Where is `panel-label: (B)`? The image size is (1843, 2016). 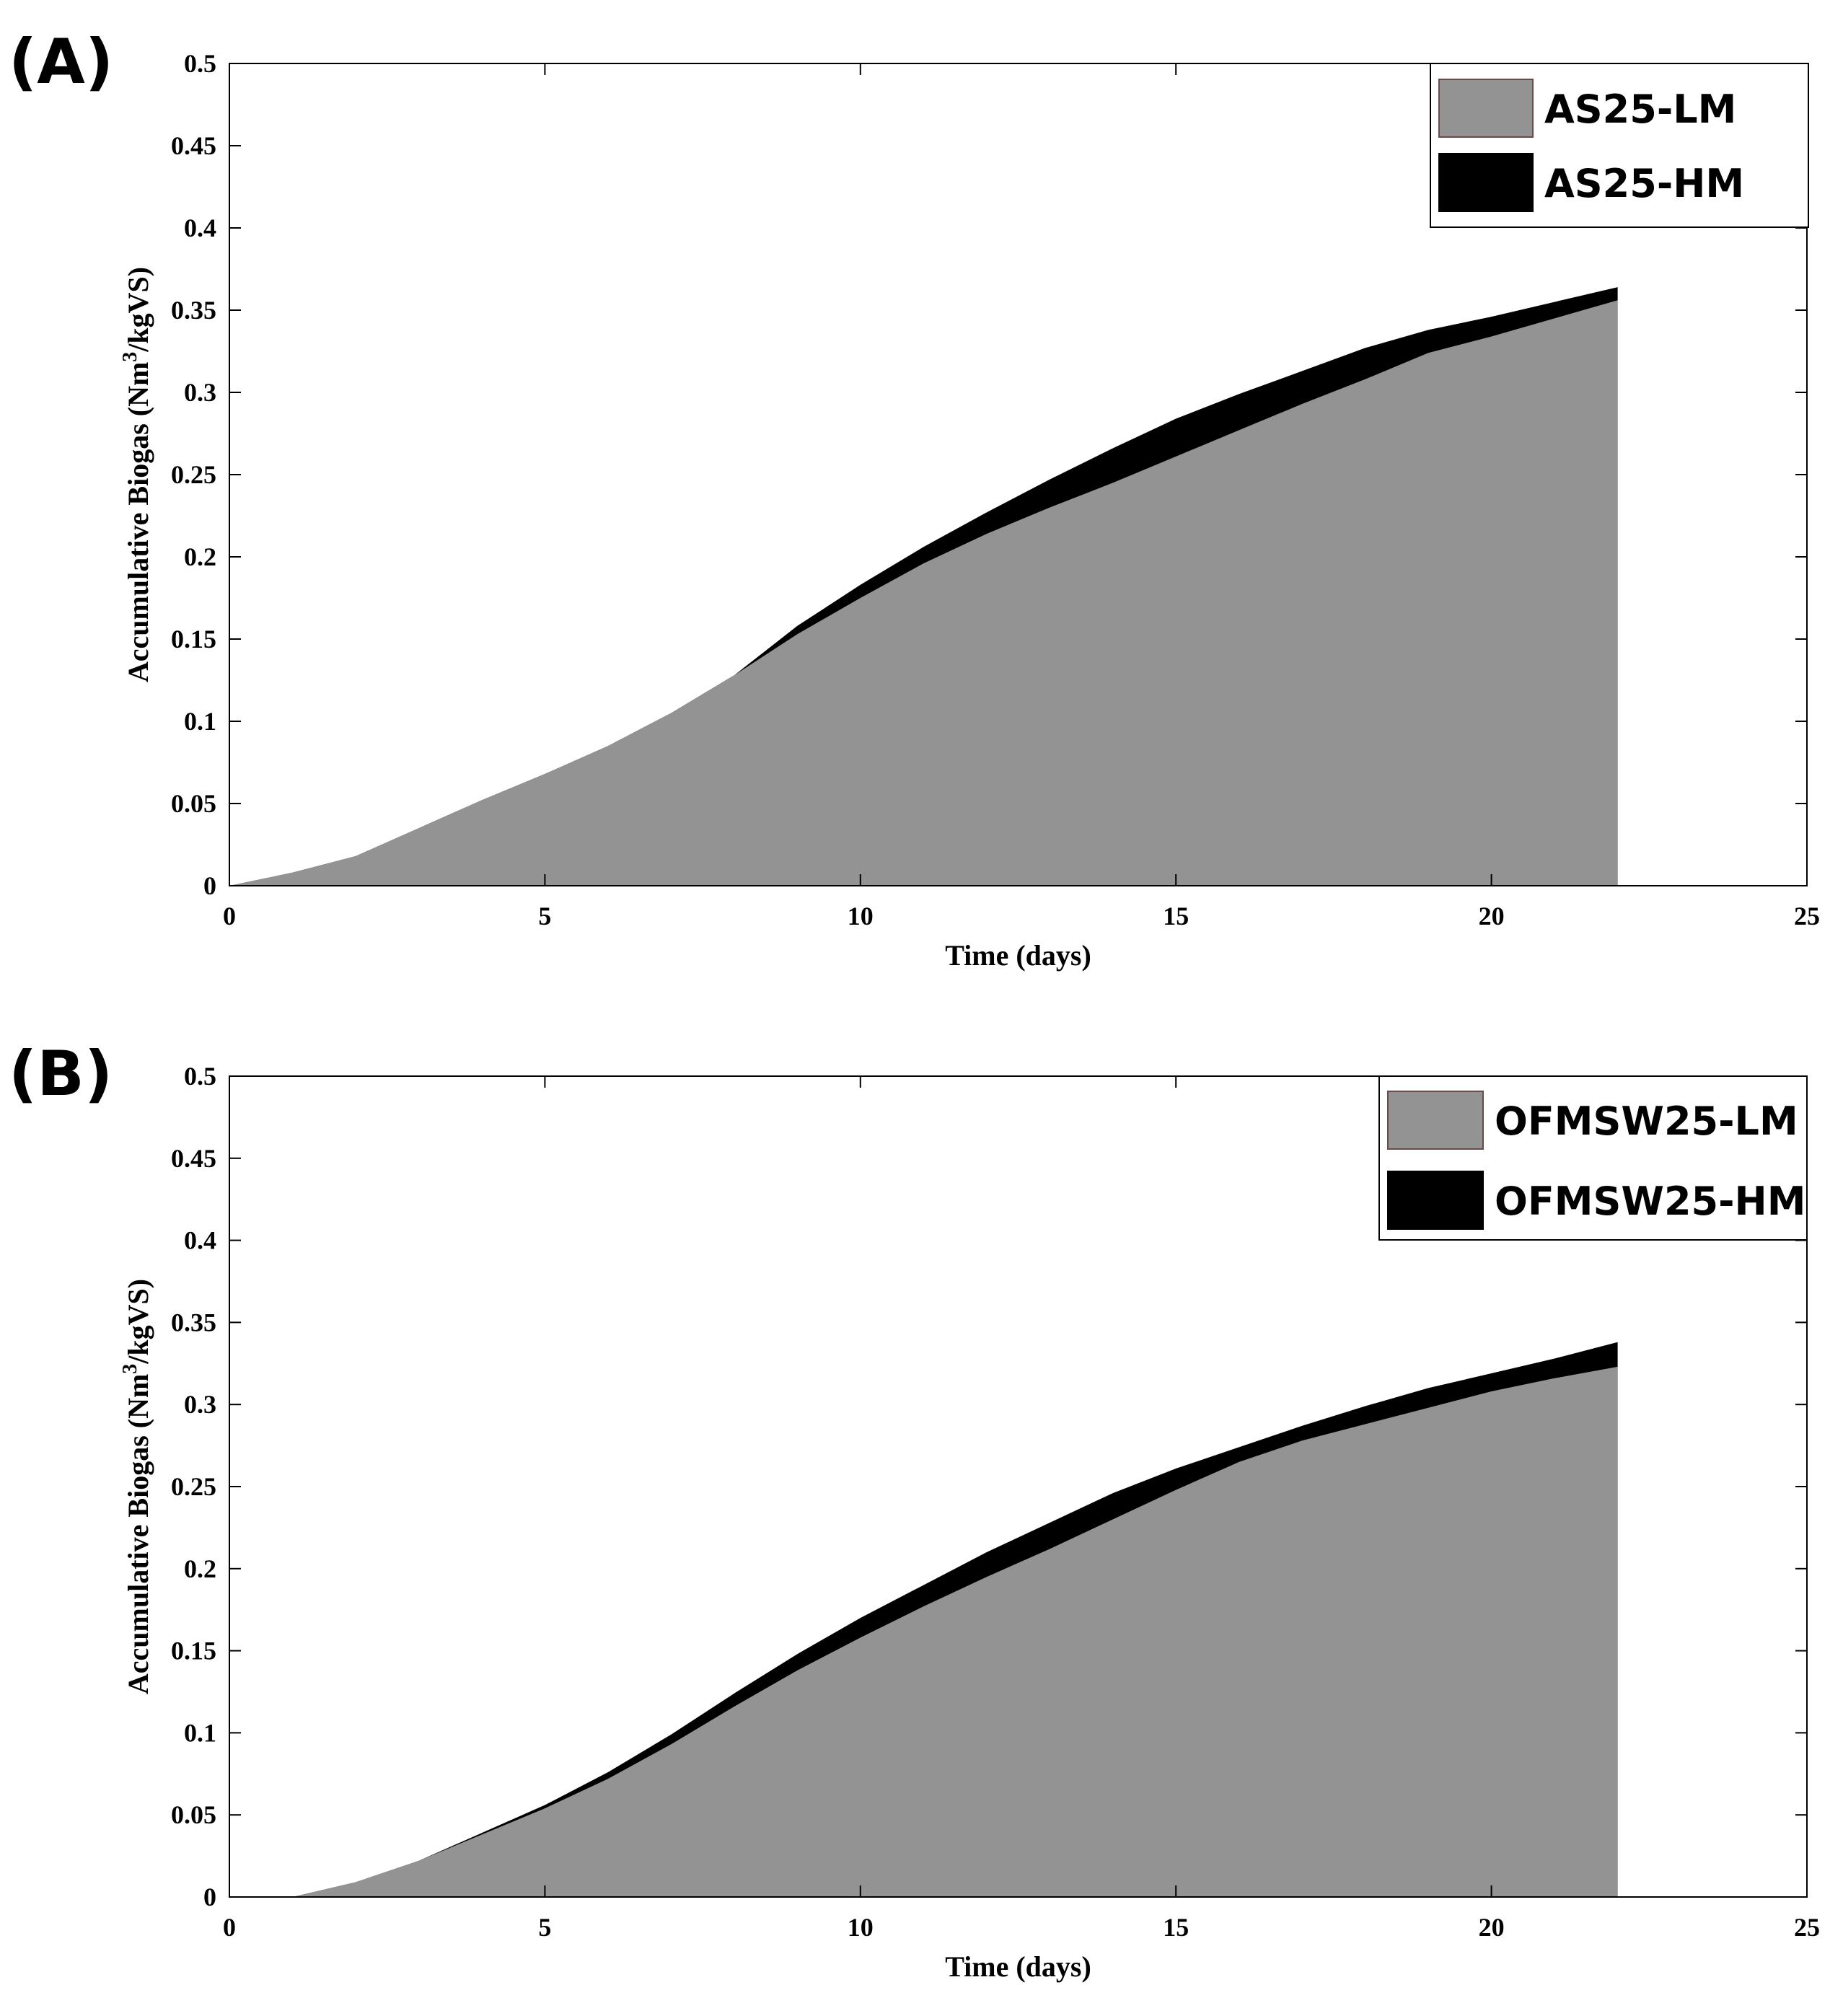 panel-label: (B) is located at coordinates (61, 1074).